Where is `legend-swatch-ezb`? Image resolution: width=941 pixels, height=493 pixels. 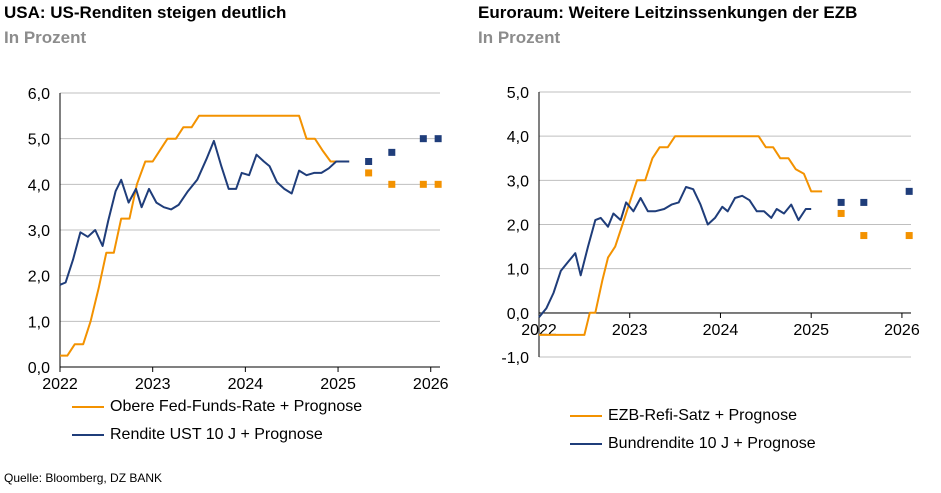
legend-swatch-ezb is located at coordinates (586, 416).